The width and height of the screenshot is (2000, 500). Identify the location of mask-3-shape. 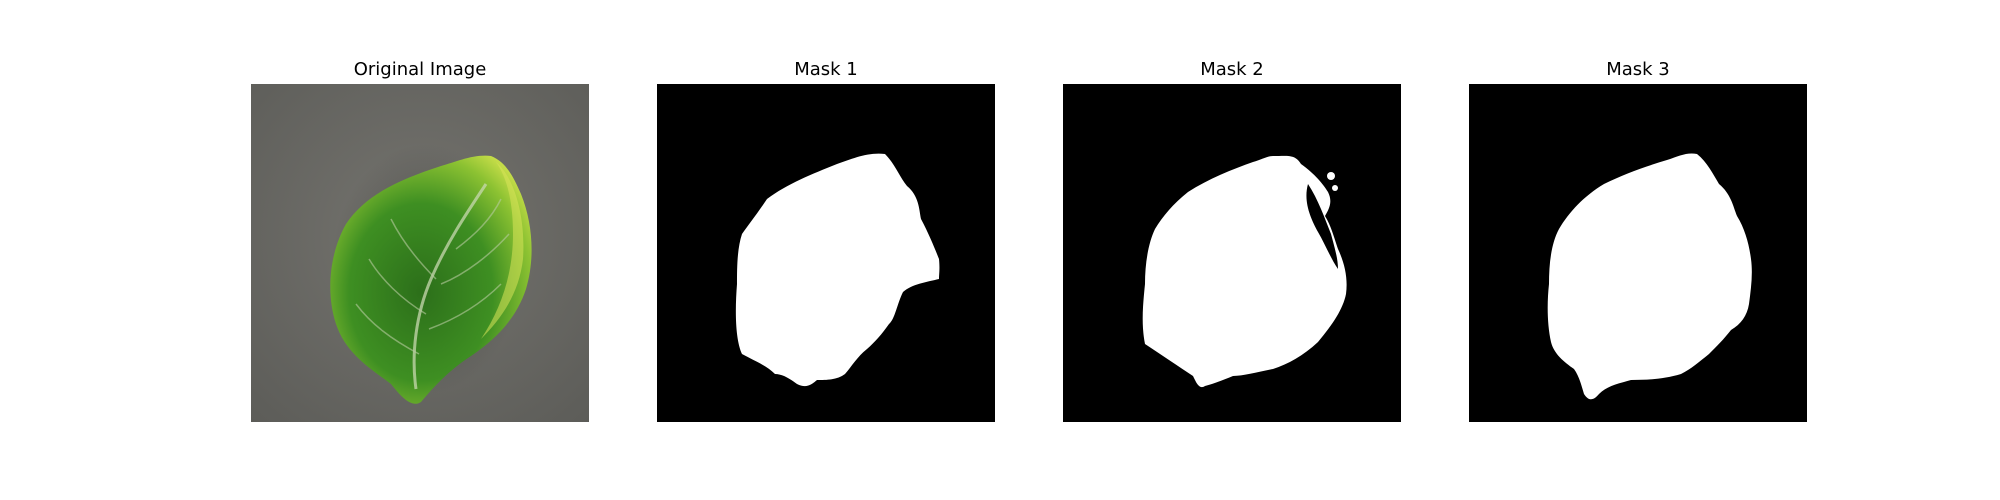
(1649, 276).